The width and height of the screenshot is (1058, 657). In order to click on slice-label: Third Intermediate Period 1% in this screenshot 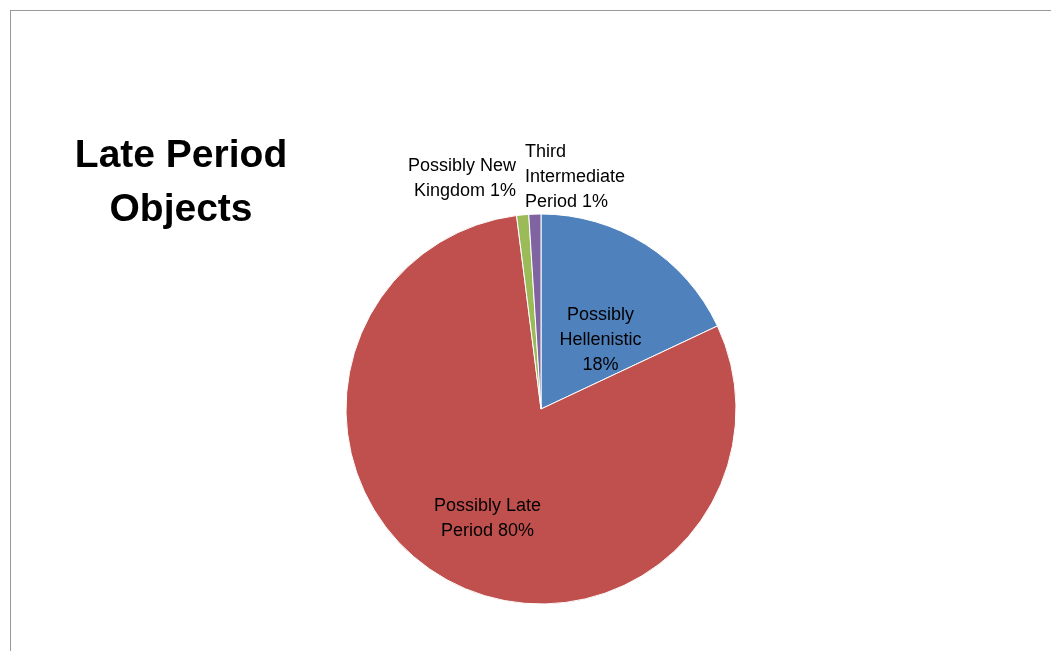, I will do `click(574, 175)`.